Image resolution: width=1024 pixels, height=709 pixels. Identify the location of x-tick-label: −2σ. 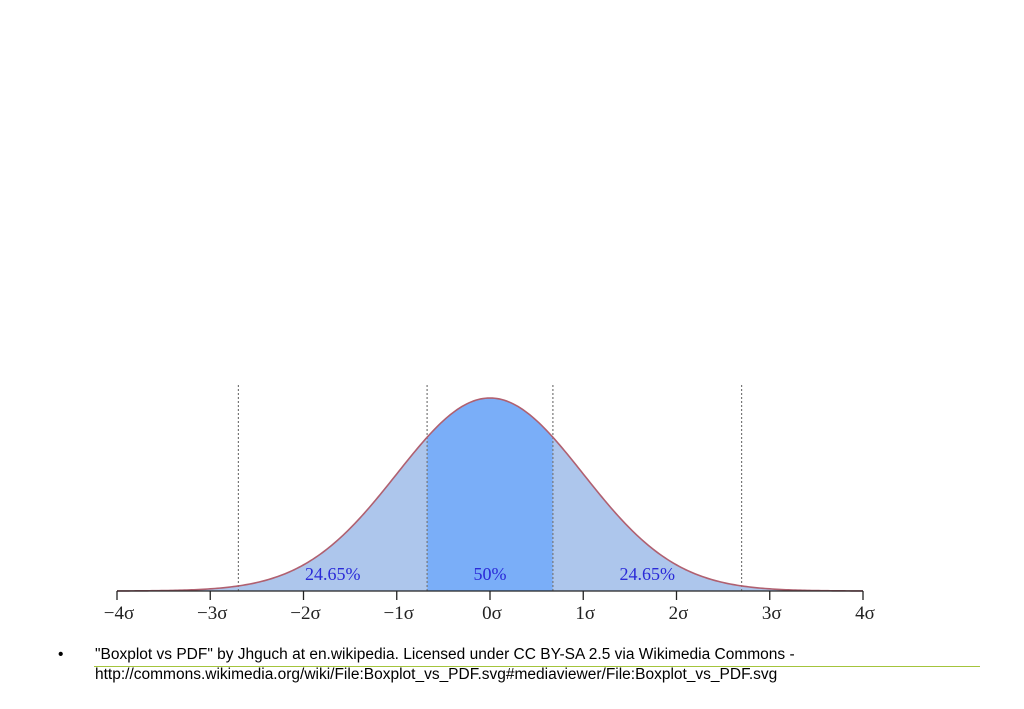
(305, 613).